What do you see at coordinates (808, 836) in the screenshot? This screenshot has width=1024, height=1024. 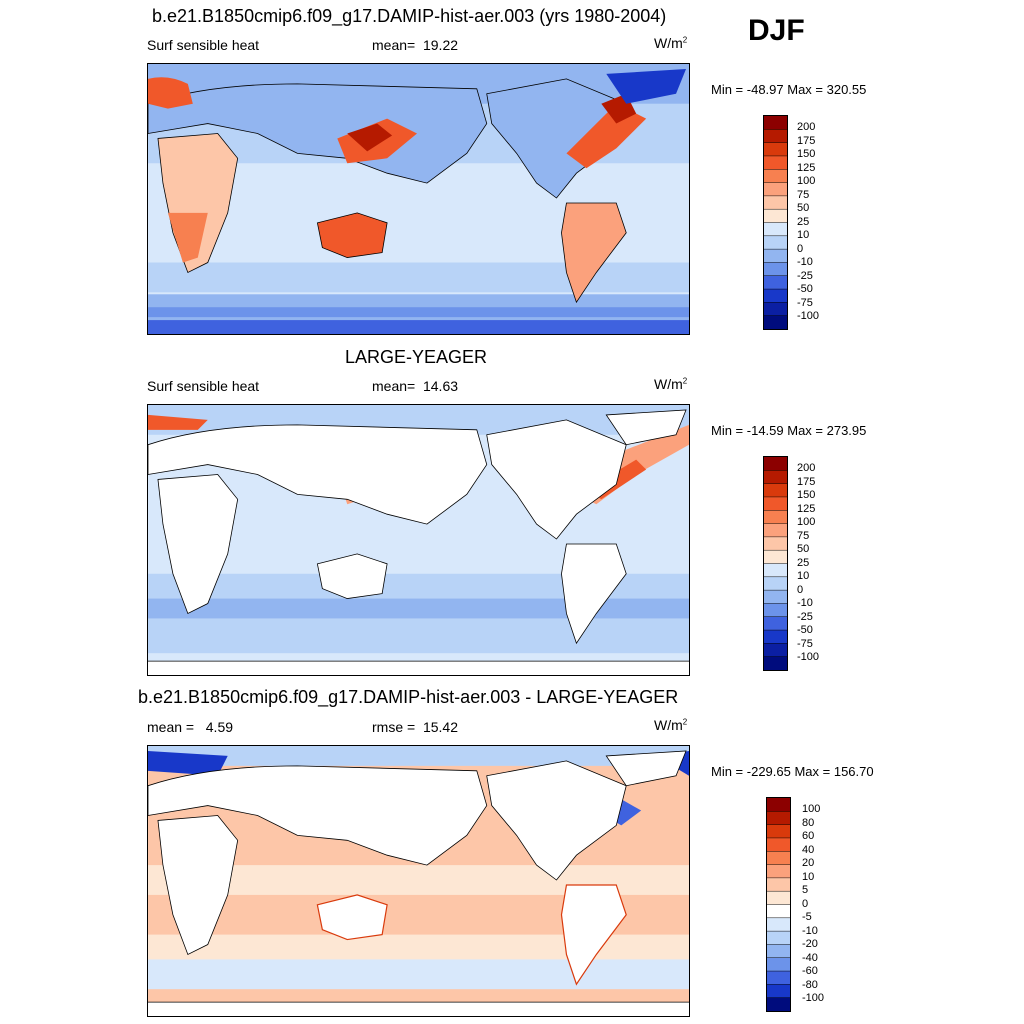 I see `colorbar-tick-label: 60` at bounding box center [808, 836].